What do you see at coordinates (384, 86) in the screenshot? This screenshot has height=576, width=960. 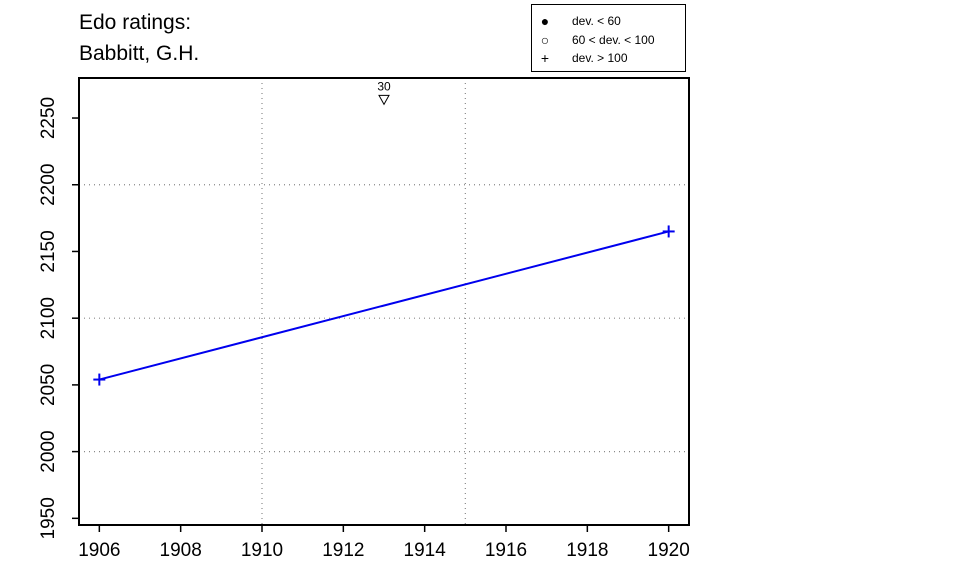 I see `annotation-label: 30` at bounding box center [384, 86].